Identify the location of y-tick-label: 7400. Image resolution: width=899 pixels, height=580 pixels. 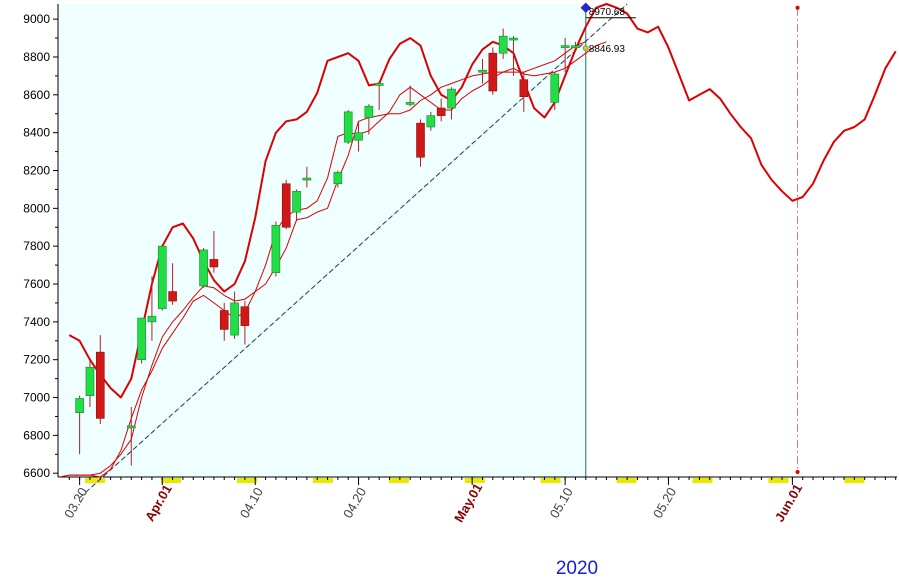
(36, 322).